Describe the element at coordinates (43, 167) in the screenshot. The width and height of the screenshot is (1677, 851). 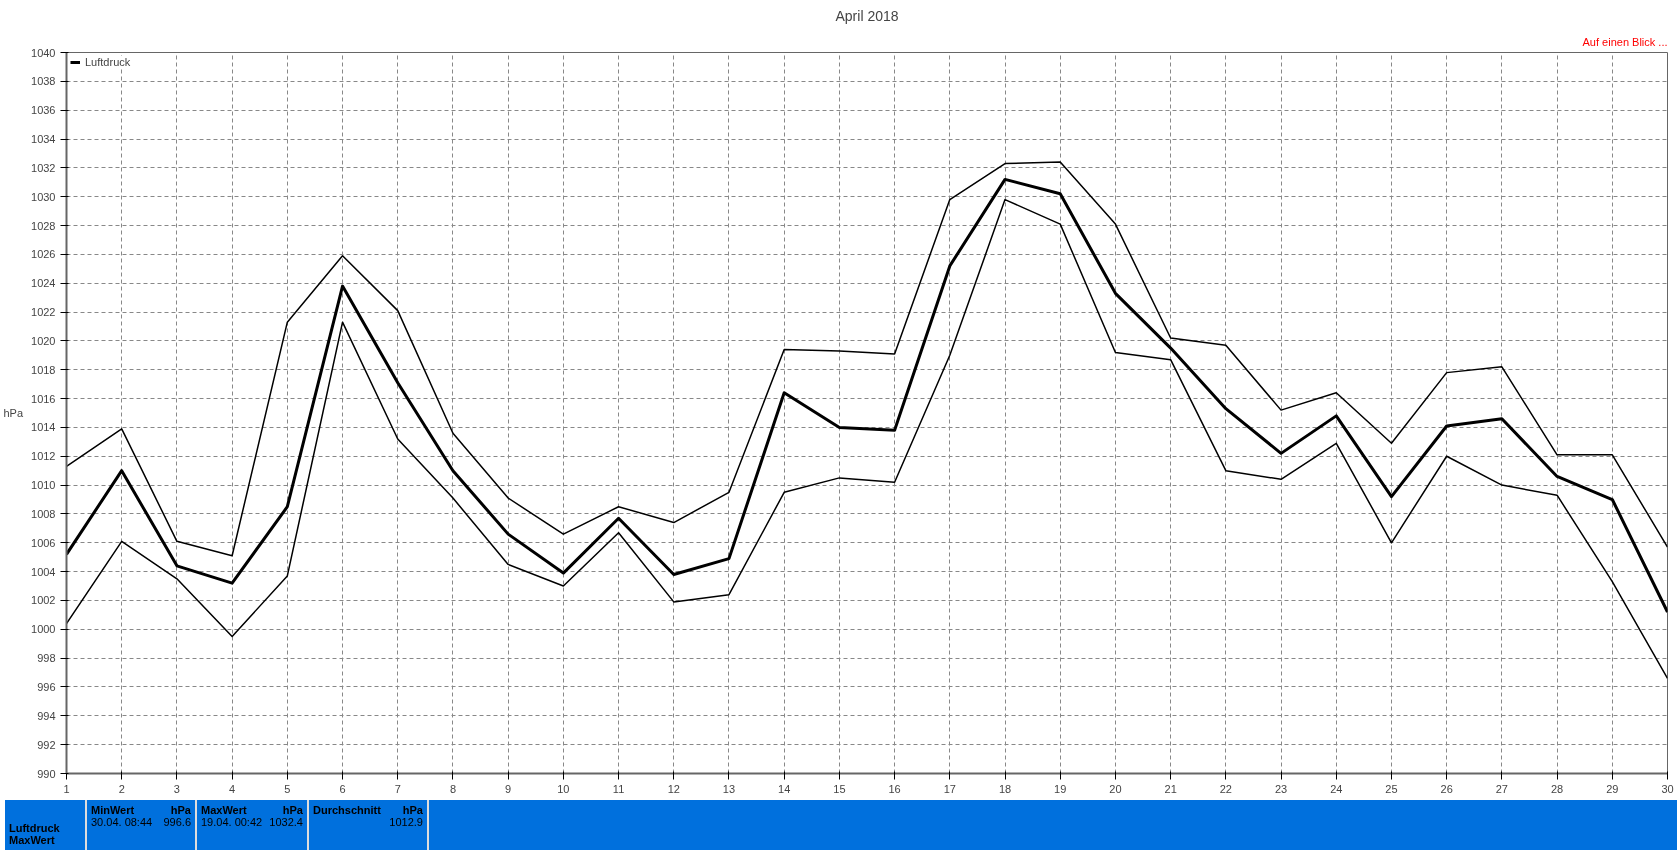
I see `y-tick-label: 1032` at that location.